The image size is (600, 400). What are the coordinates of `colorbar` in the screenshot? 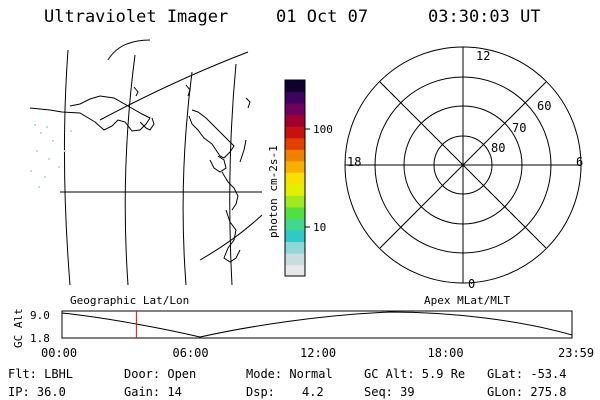 It's located at (295, 178).